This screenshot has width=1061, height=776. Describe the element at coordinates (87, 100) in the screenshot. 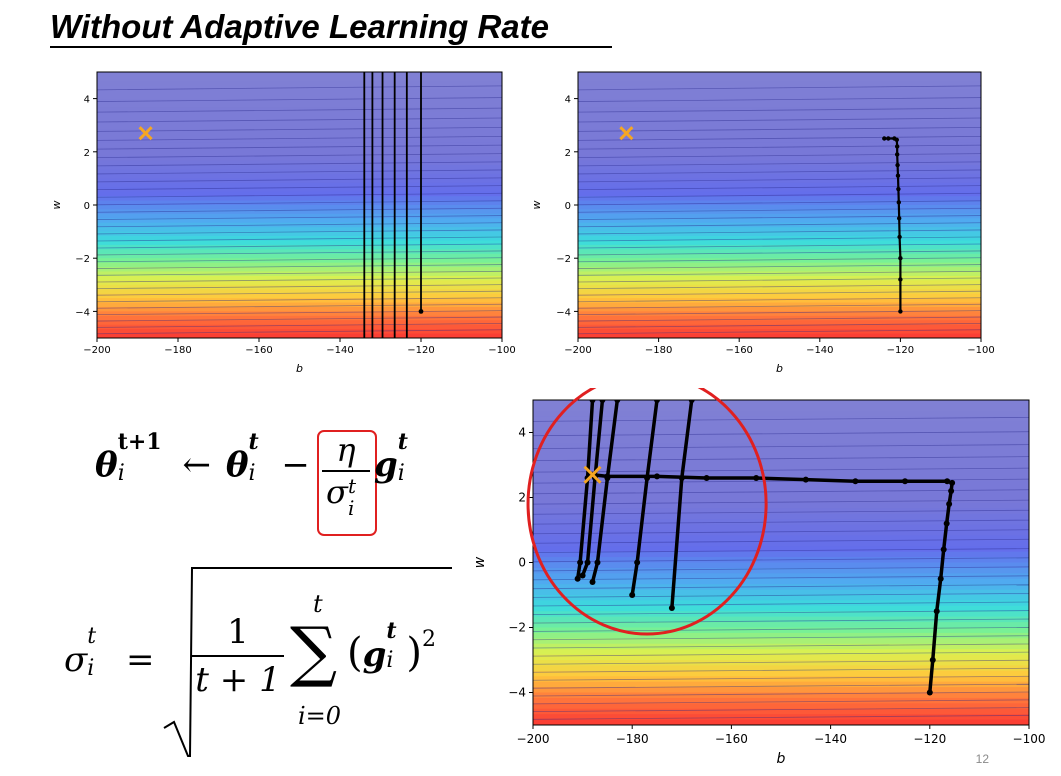

I see `y-tick-label: 4` at that location.